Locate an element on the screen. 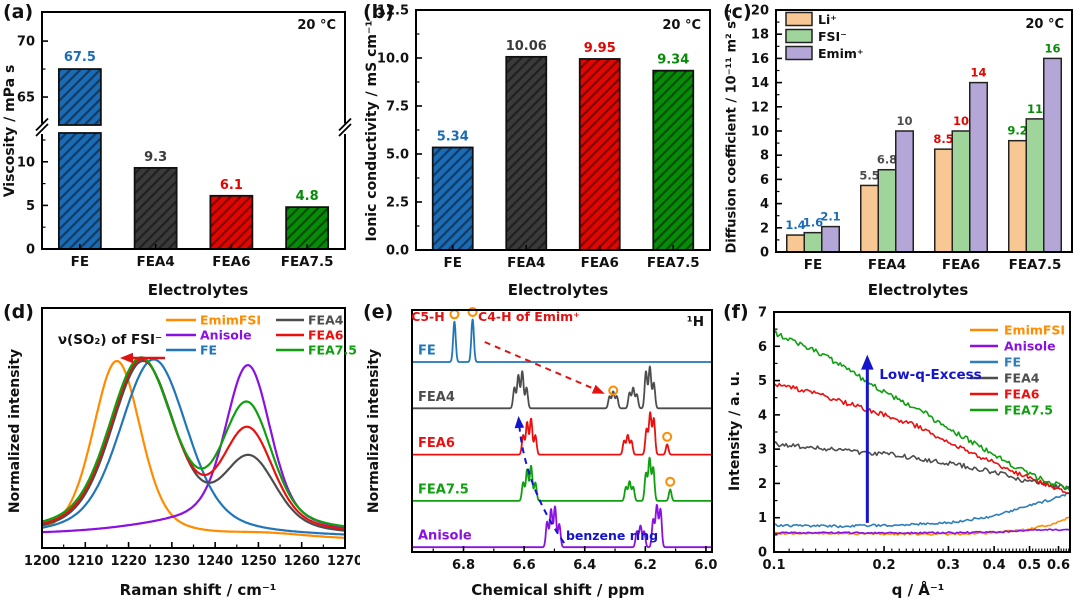 The height and width of the screenshot is (600, 1080). y-tick-label: 7.5 is located at coordinates (397, 107).